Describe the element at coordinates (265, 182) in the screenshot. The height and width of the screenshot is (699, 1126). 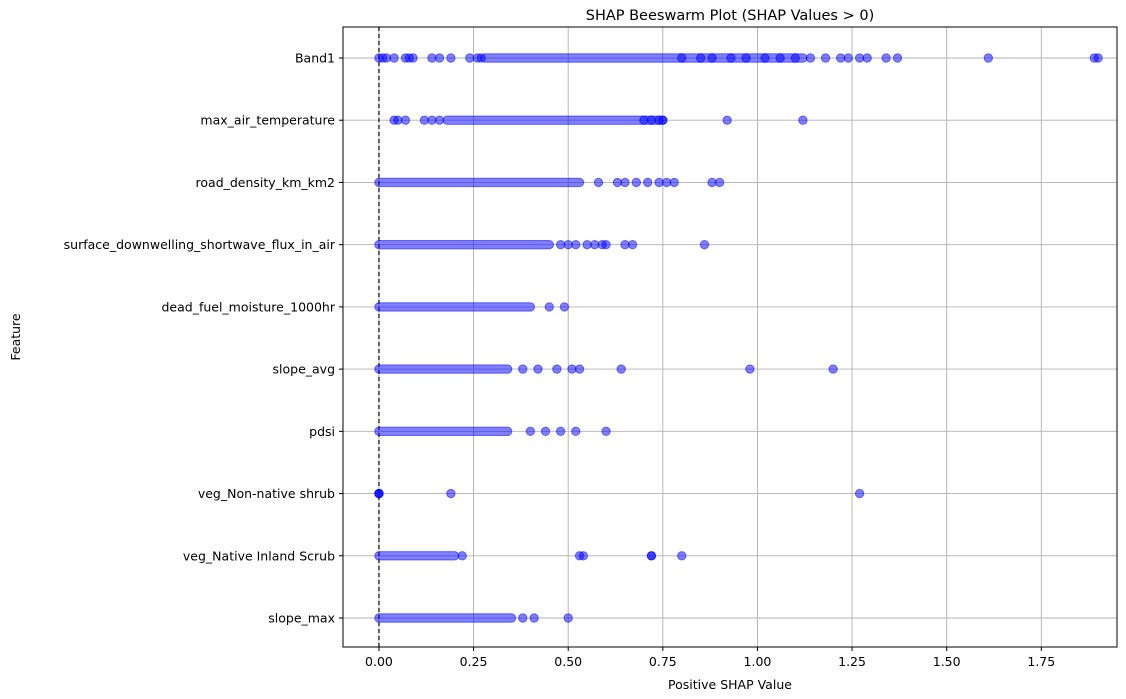
I see `y-tick-label: road_density_km_km2` at that location.